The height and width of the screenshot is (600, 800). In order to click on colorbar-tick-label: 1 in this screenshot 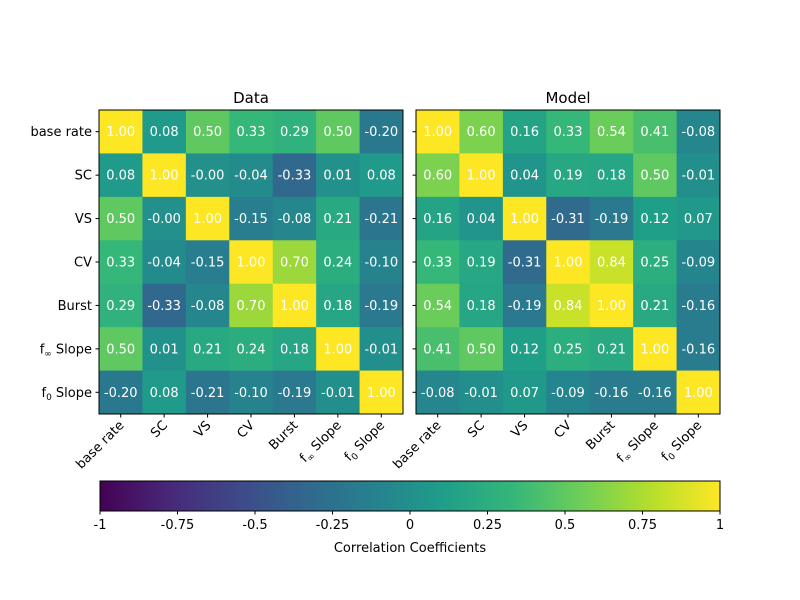, I will do `click(720, 525)`.